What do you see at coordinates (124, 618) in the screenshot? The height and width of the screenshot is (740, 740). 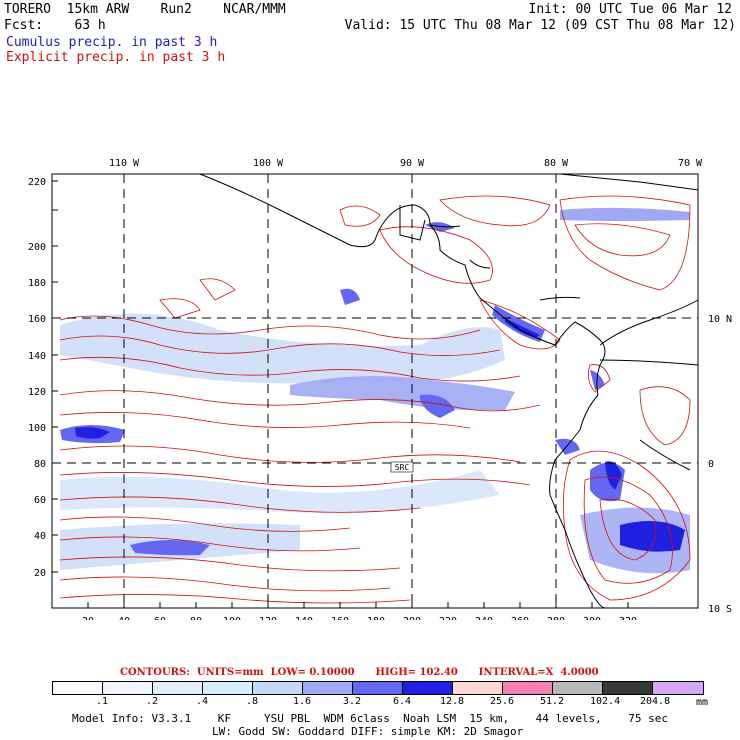 I see `x-tick-label: 40` at bounding box center [124, 618].